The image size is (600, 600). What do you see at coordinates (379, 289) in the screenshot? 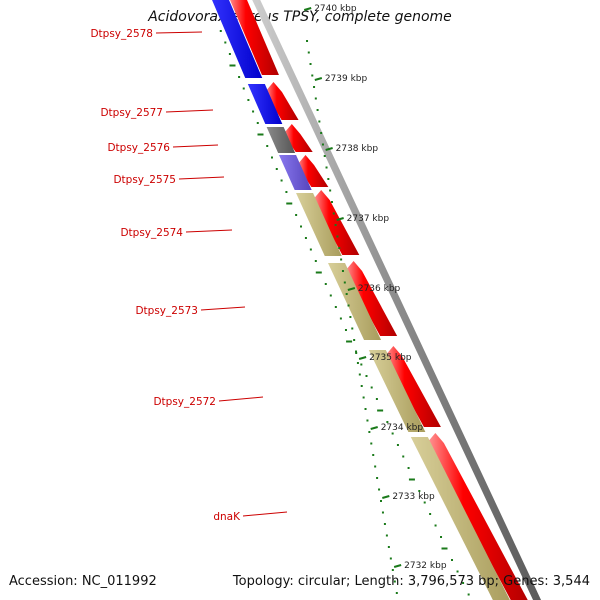
I see `ruler-label: 2736 kbp` at bounding box center [379, 289].